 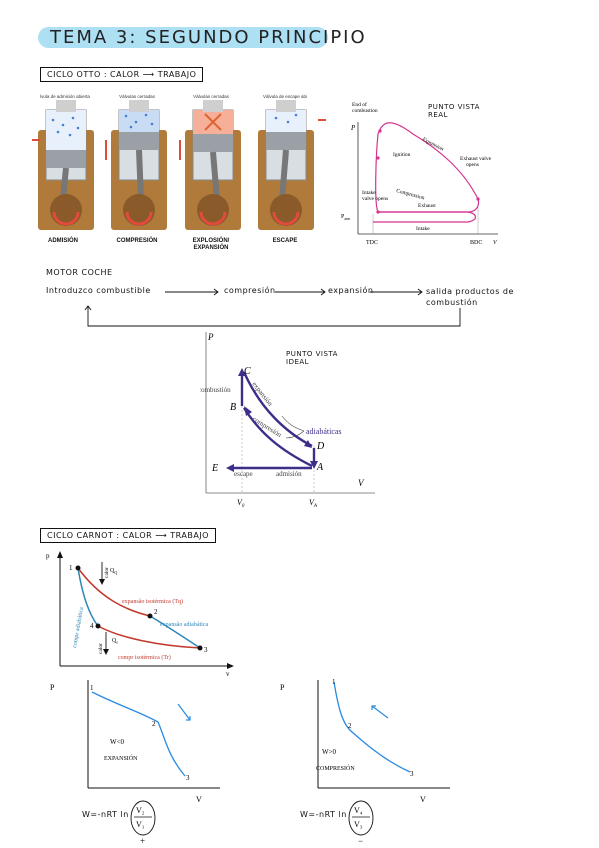 I want to click on carnot-point-1: 1, so click(x=71, y=568).